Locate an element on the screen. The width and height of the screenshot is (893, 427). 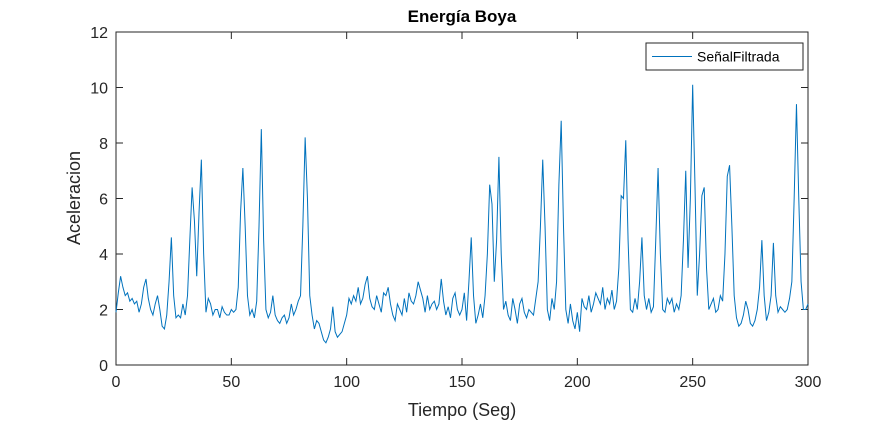
y-tick-label: 2 is located at coordinates (103, 311).